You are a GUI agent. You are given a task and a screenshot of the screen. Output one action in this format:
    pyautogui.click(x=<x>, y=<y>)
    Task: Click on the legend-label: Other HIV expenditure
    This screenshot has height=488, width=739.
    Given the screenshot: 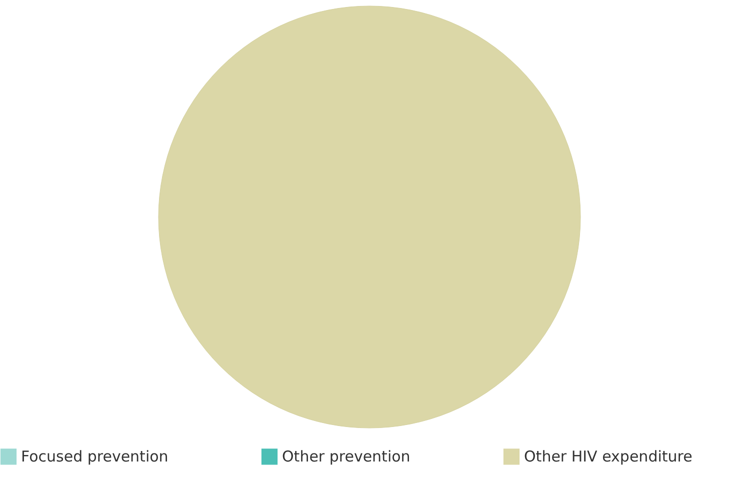 What is the action you would take?
    pyautogui.click(x=608, y=457)
    